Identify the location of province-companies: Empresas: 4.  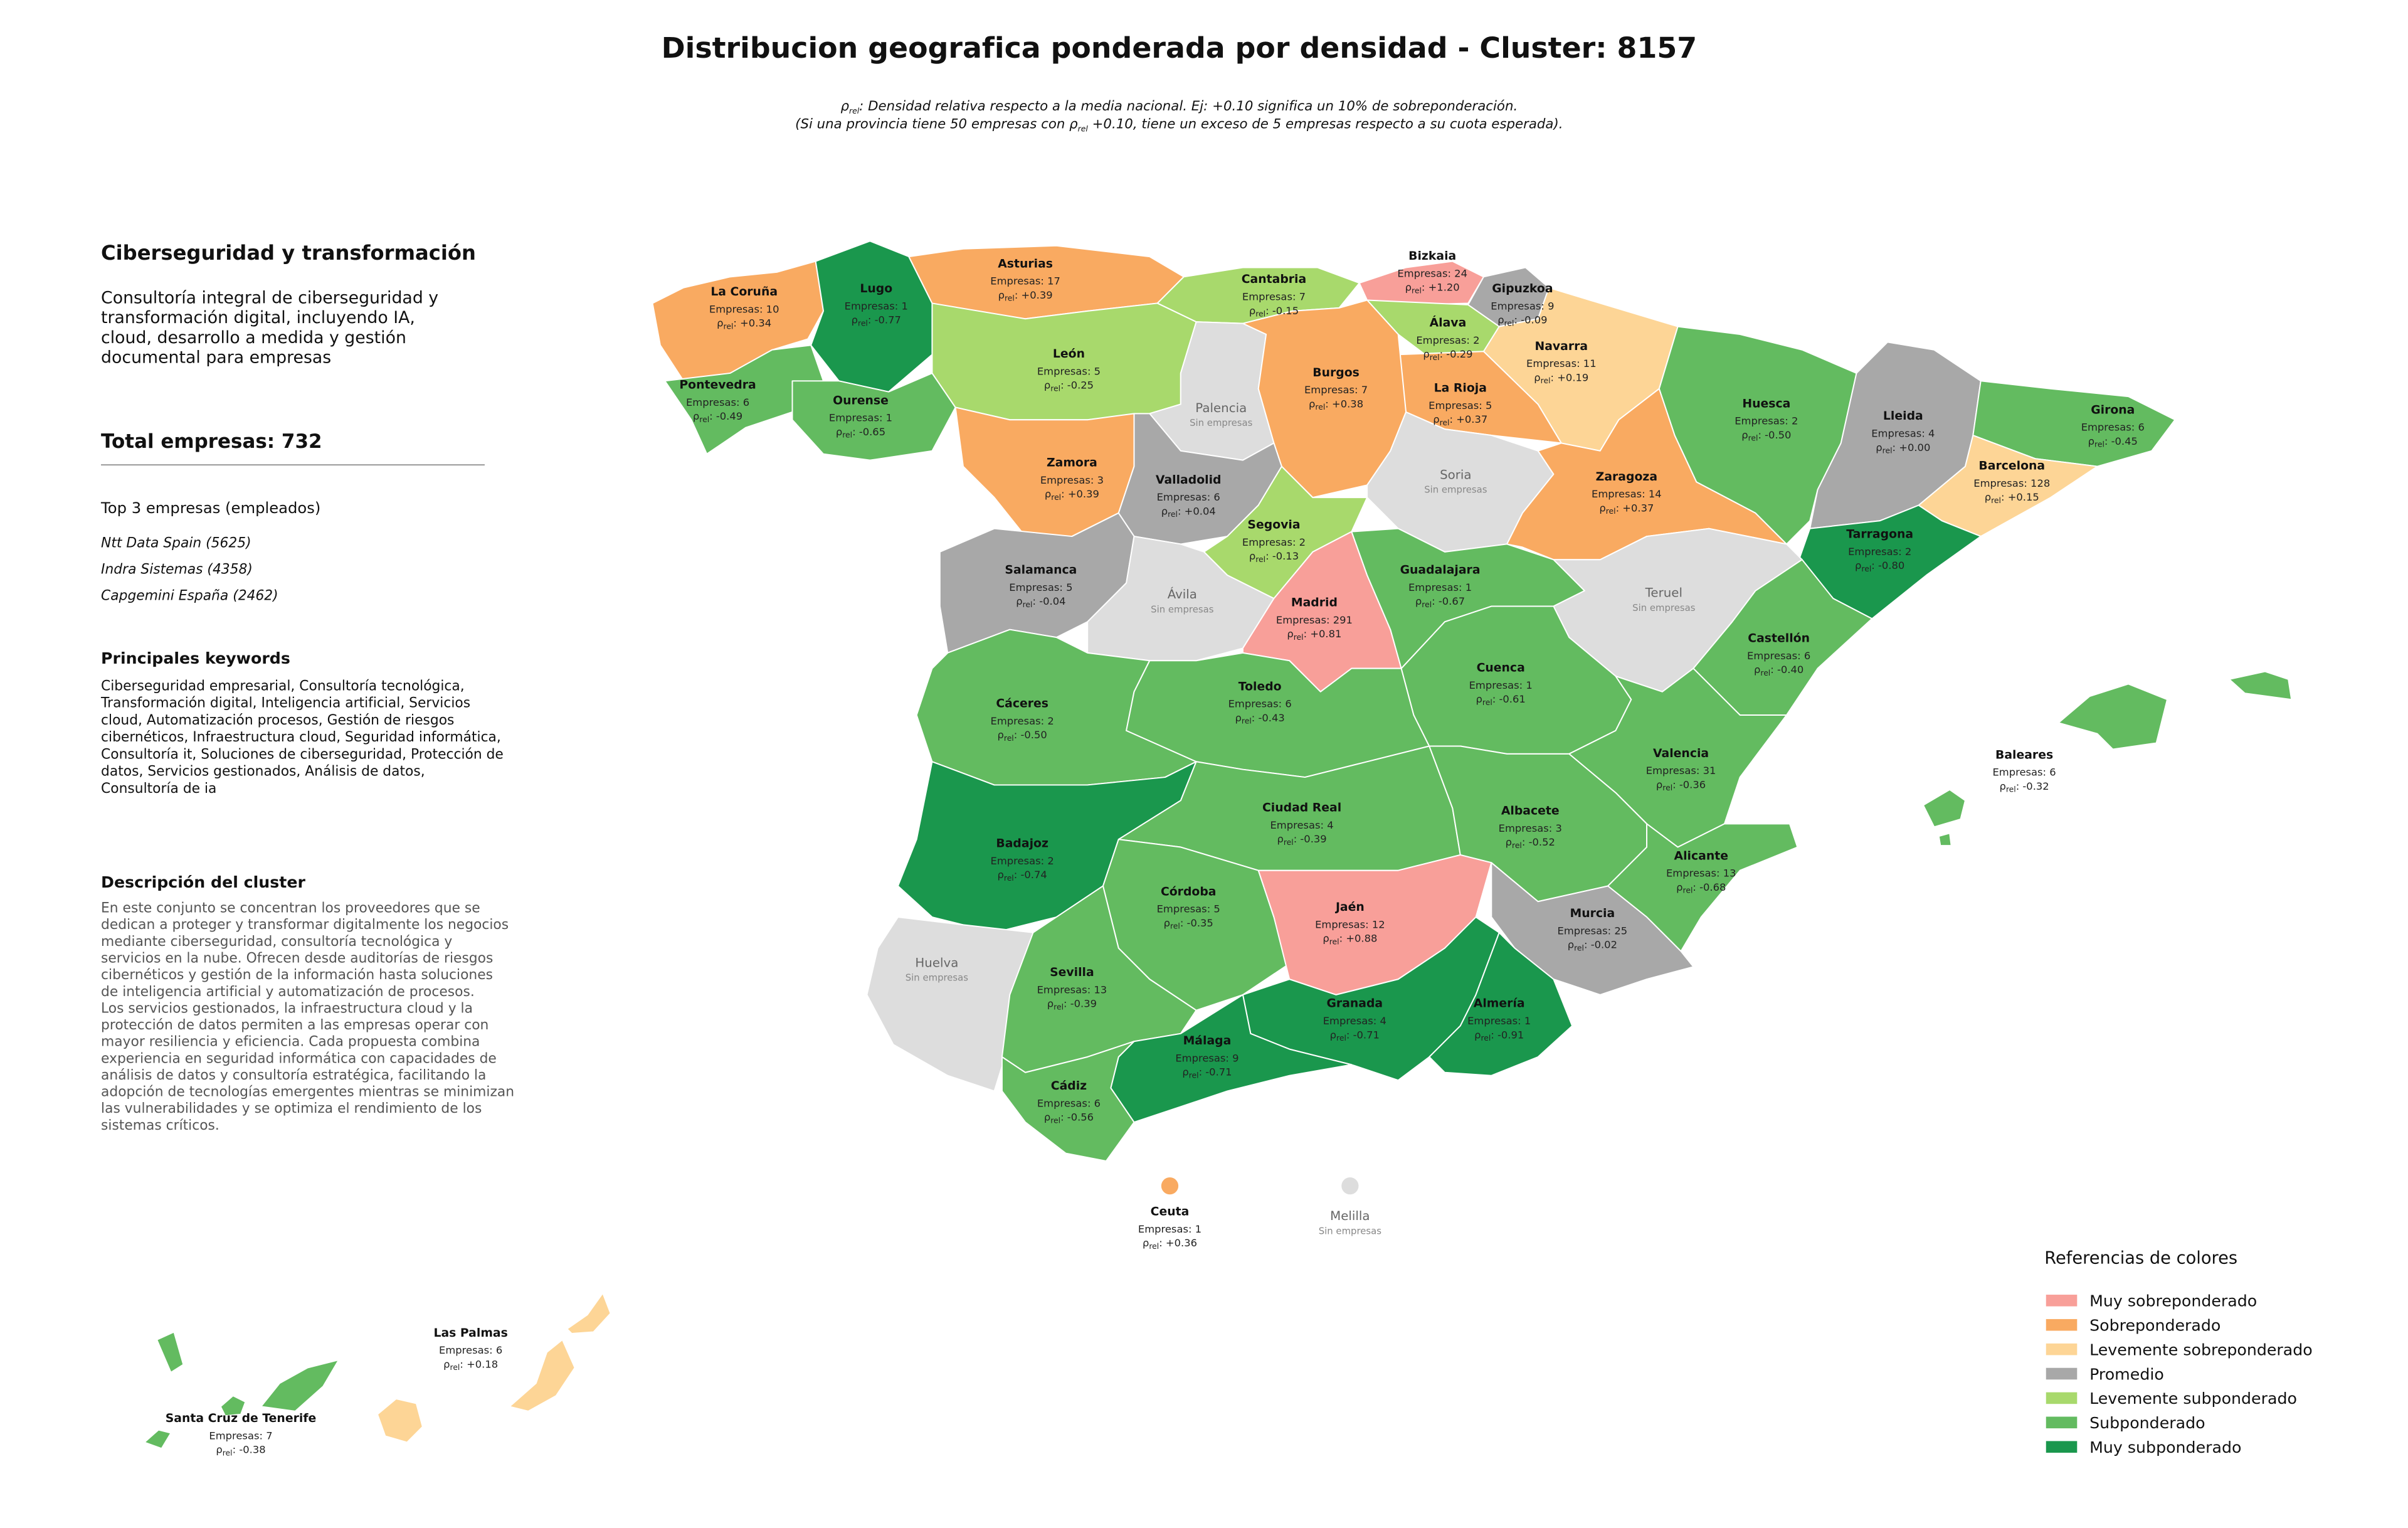
(1354, 1021).